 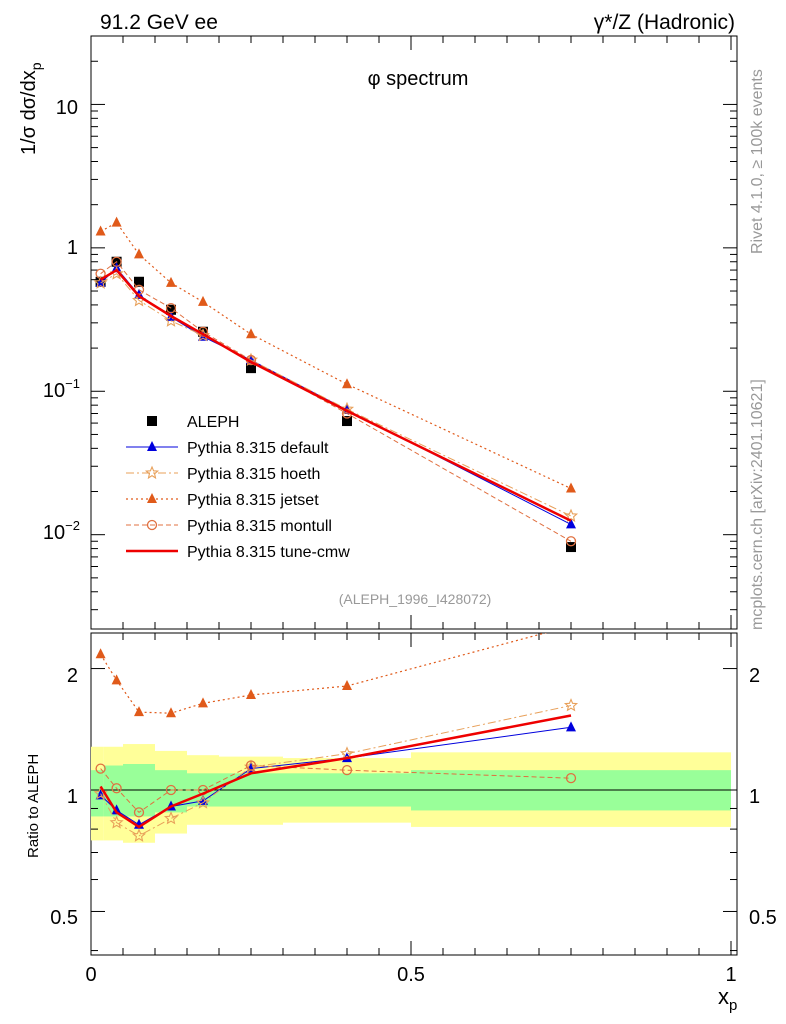 What do you see at coordinates (213, 422) in the screenshot?
I see `legend-label: ALEPH` at bounding box center [213, 422].